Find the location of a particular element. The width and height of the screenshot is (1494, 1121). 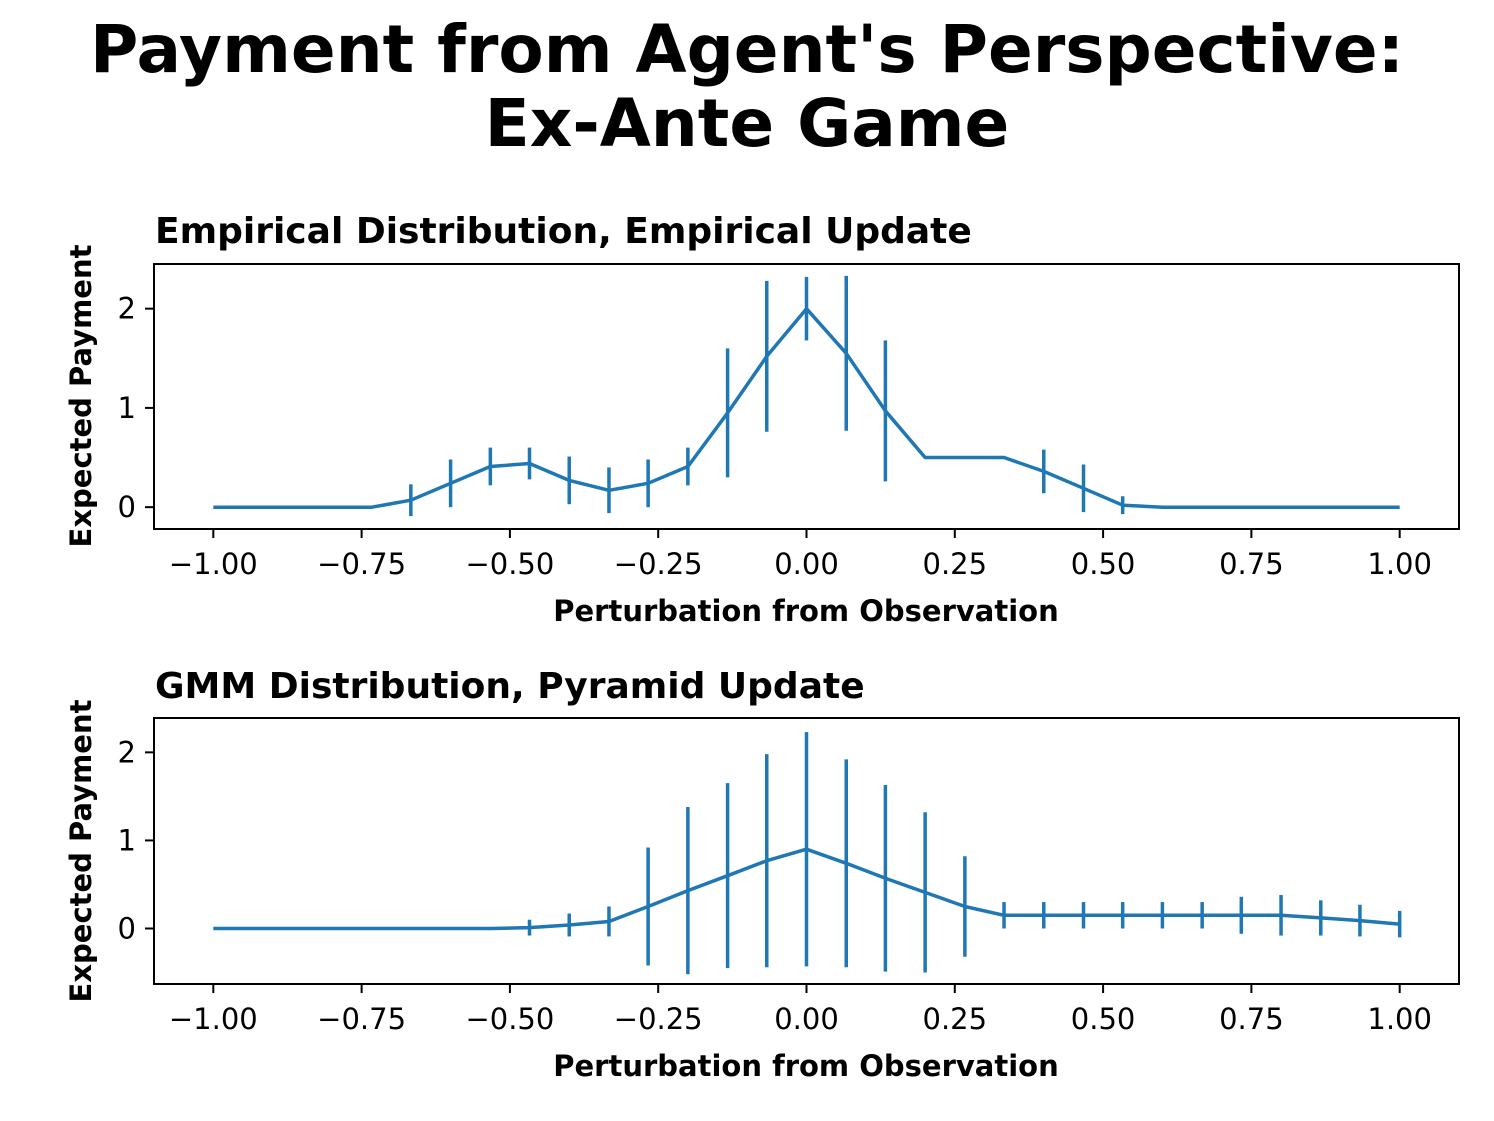

subplot-title: Empirical Distribution, Empirical Update is located at coordinates (563, 231).